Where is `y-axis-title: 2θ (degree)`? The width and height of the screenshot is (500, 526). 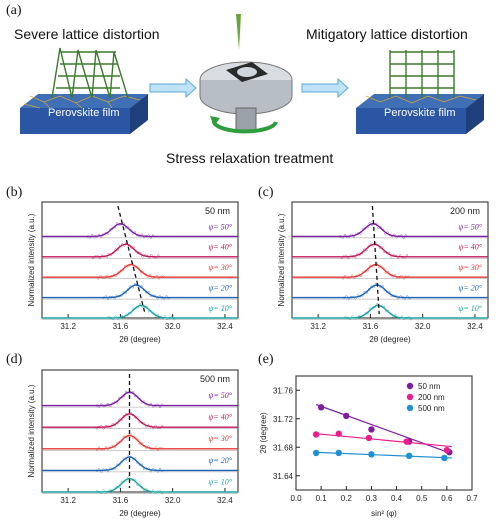 y-axis-title: 2θ (degree) is located at coordinates (263, 433).